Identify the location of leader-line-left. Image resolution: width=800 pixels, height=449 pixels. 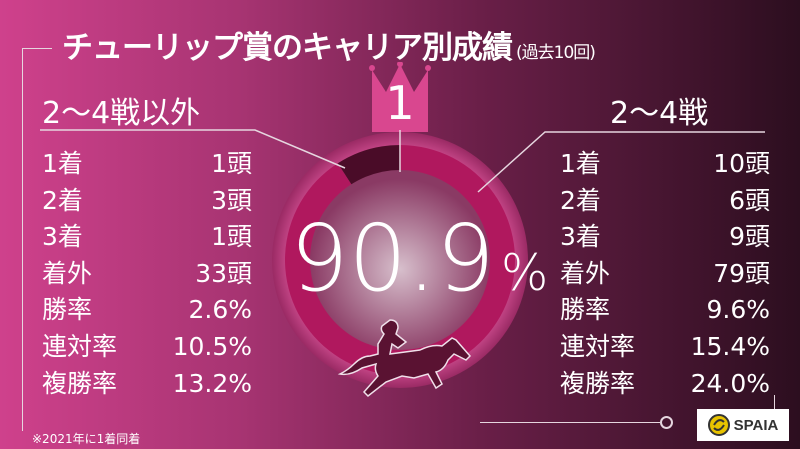
(193, 149).